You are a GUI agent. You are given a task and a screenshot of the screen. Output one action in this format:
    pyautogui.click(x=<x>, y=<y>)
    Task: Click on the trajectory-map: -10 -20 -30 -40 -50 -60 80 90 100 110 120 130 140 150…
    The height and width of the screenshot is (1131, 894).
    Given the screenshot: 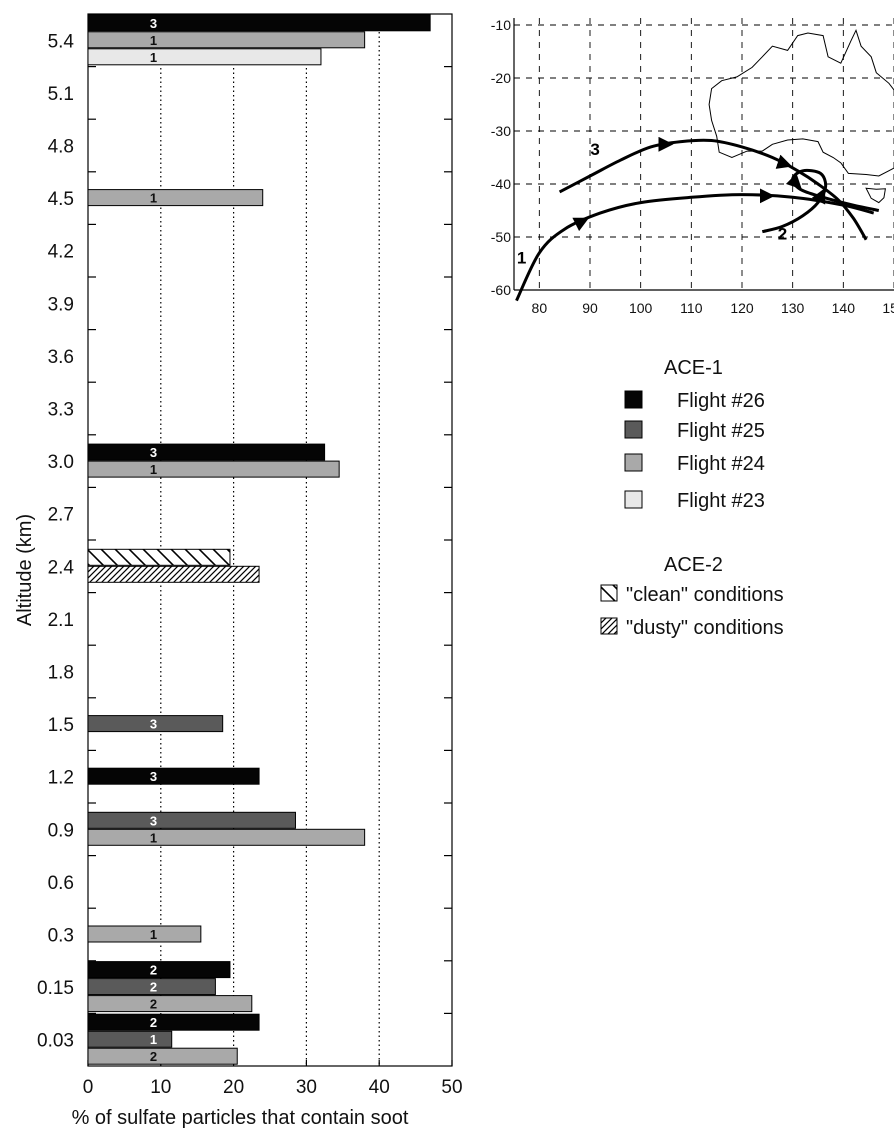 What is the action you would take?
    pyautogui.click(x=692, y=166)
    